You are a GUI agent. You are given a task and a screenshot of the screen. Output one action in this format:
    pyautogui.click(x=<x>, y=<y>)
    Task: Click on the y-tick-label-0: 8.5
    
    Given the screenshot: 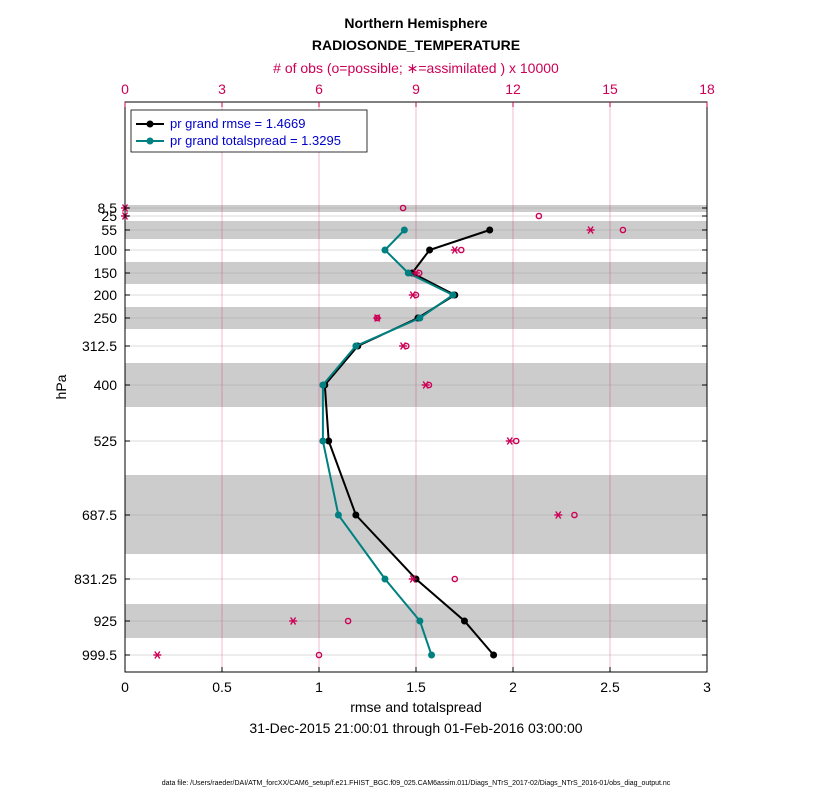 What is the action you would take?
    pyautogui.click(x=108, y=208)
    